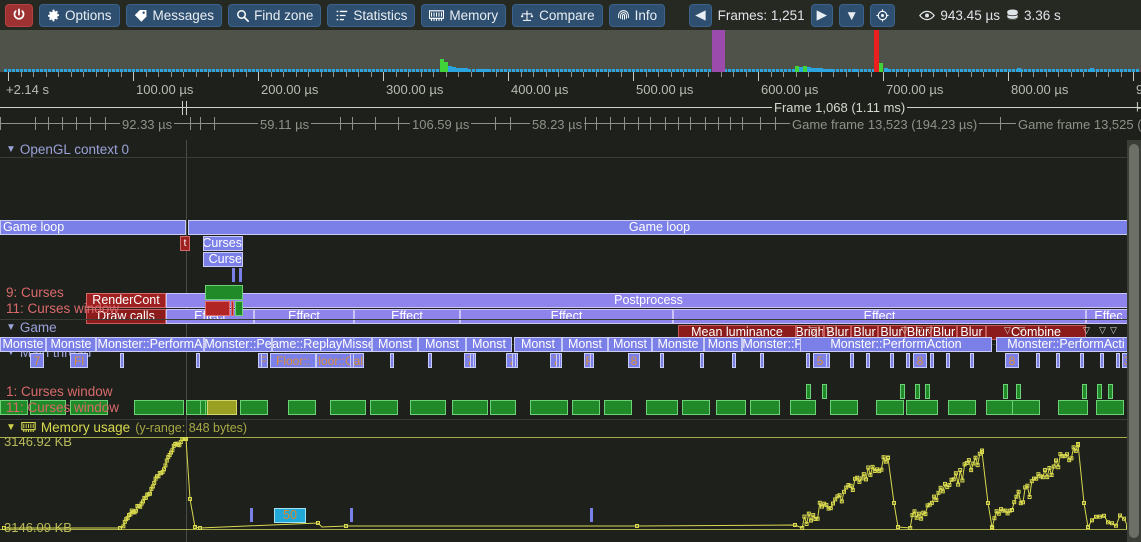 This screenshot has height=542, width=1141. What do you see at coordinates (340, 360) in the screenshot?
I see `zone-child: Floor::Calc` at bounding box center [340, 360].